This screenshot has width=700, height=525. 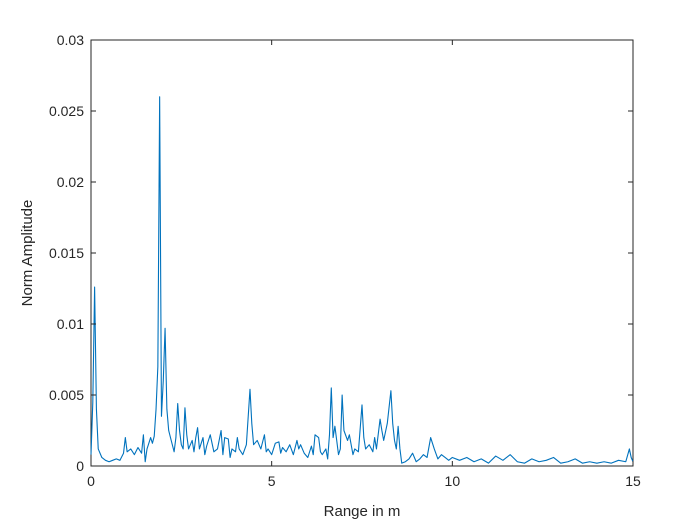 What do you see at coordinates (453, 481) in the screenshot?
I see `x-tick-label: 10` at bounding box center [453, 481].